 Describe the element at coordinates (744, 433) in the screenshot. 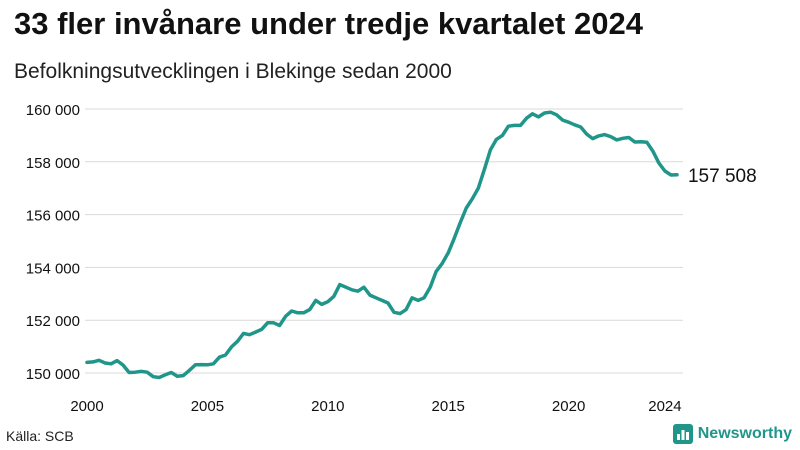

I see `brand-name: Newsworthy` at that location.